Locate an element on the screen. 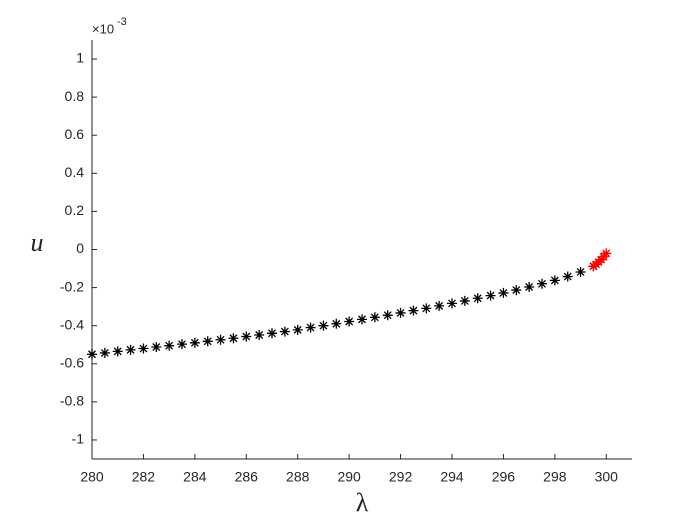 Image resolution: width=700 pixels, height=525 pixels. x-tick-label: 300 is located at coordinates (607, 477).